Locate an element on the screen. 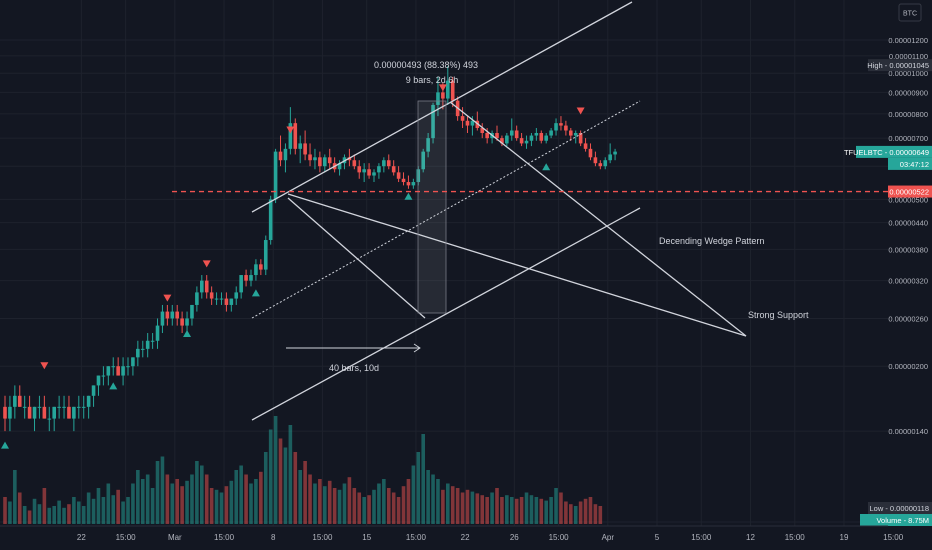 Image resolution: width=932 pixels, height=550 pixels. time-tick-label: 5 is located at coordinates (657, 537).